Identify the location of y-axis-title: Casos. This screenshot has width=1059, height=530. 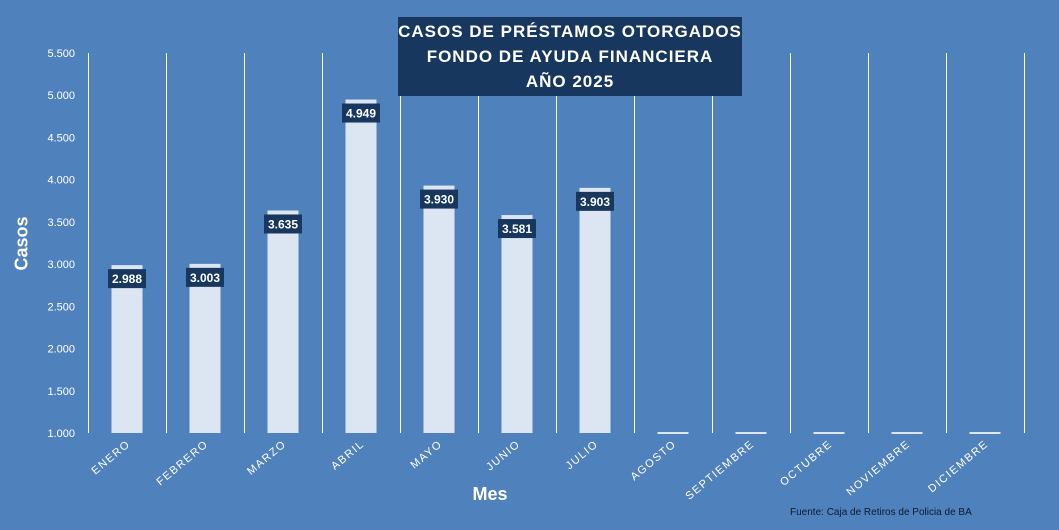
(21, 243).